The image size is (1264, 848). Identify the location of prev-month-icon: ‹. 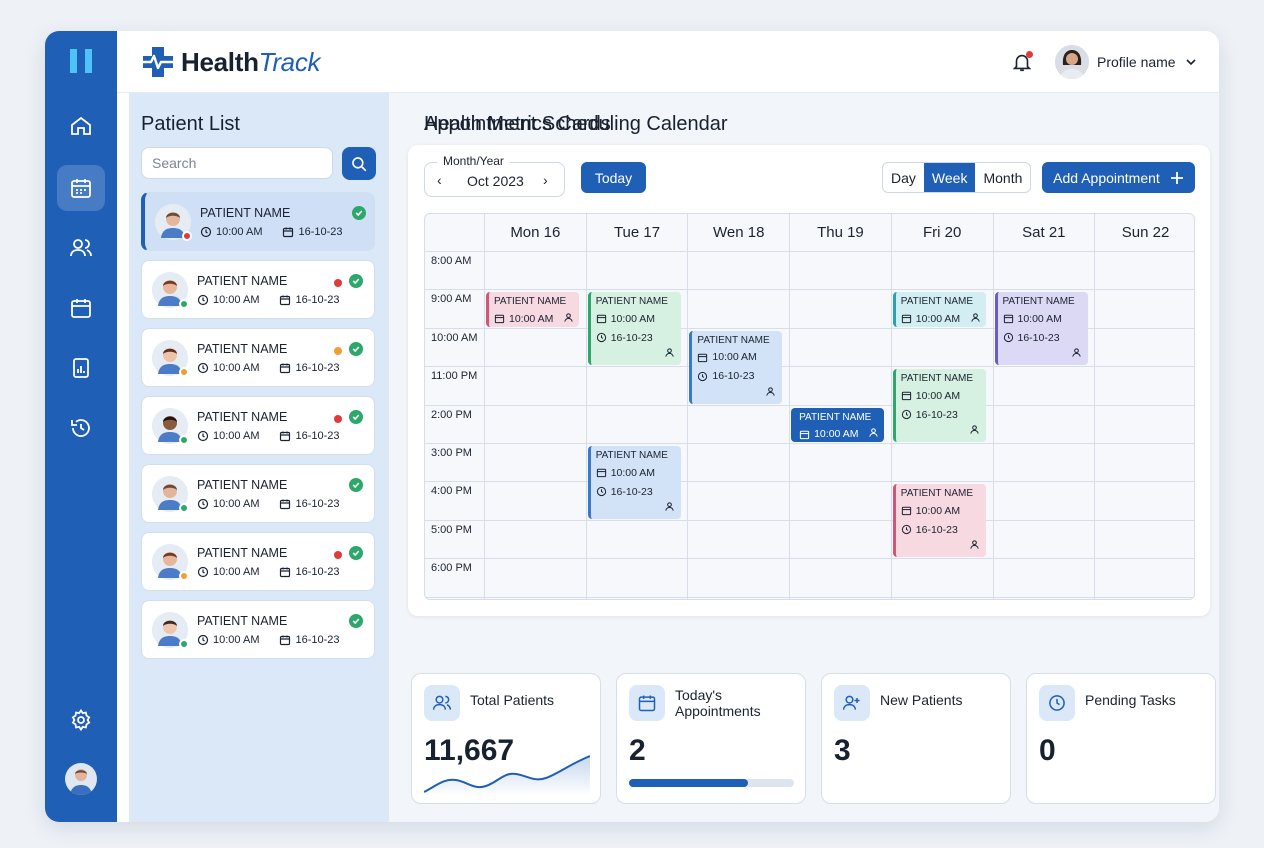
(439, 180).